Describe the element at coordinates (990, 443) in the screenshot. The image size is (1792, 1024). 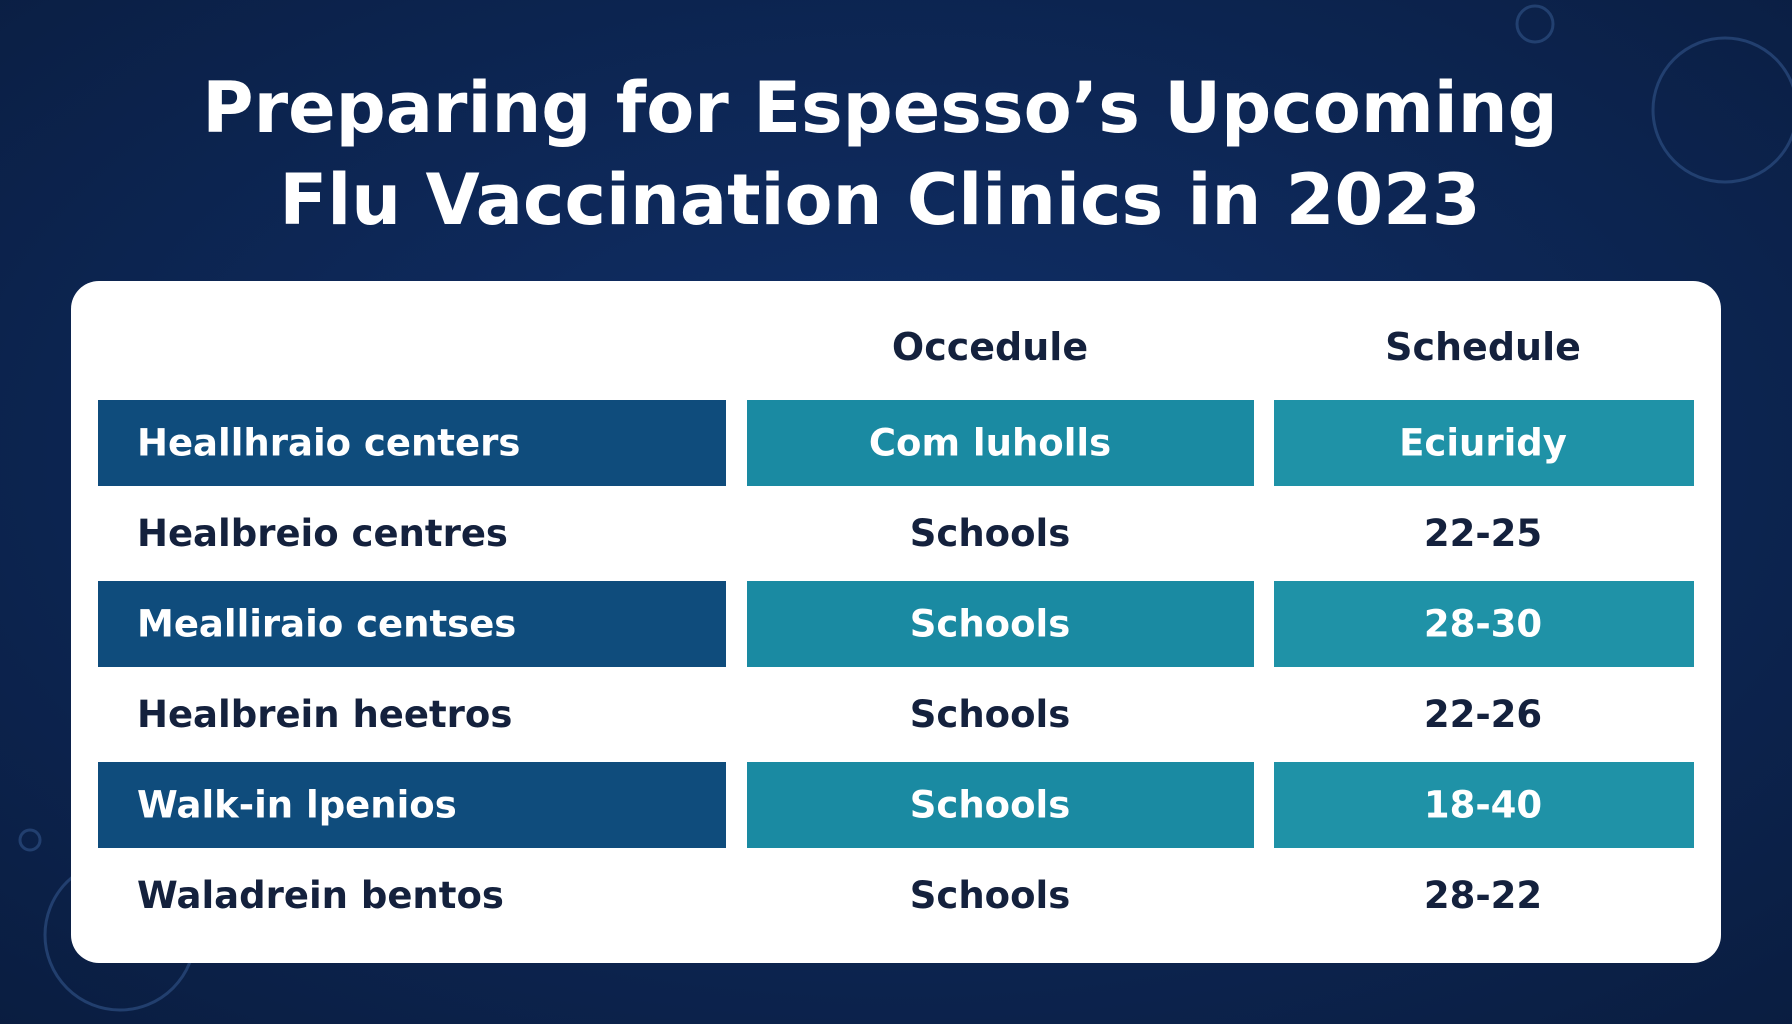
I see `table-cell: Com luholls` at that location.